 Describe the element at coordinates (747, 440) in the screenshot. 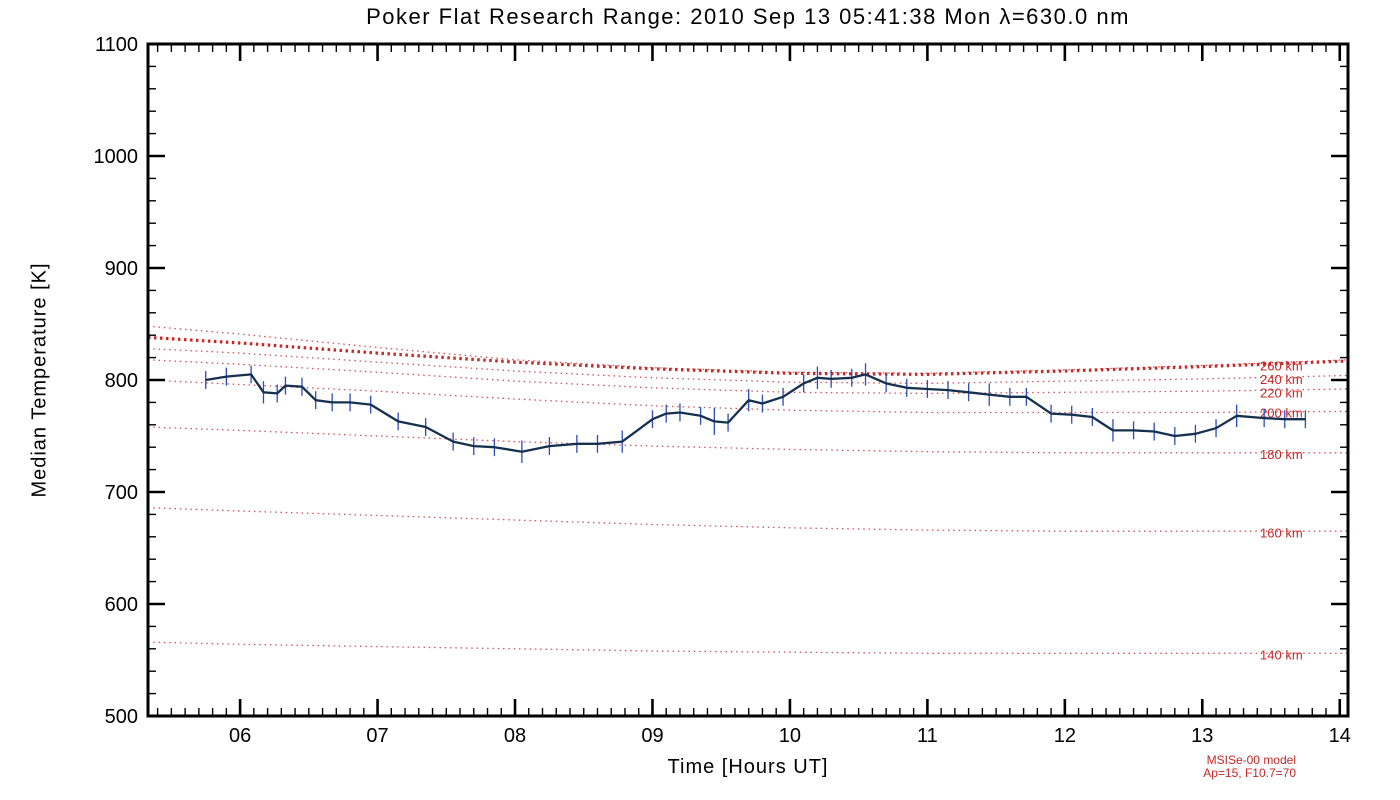

I see `model-line-180-km` at that location.